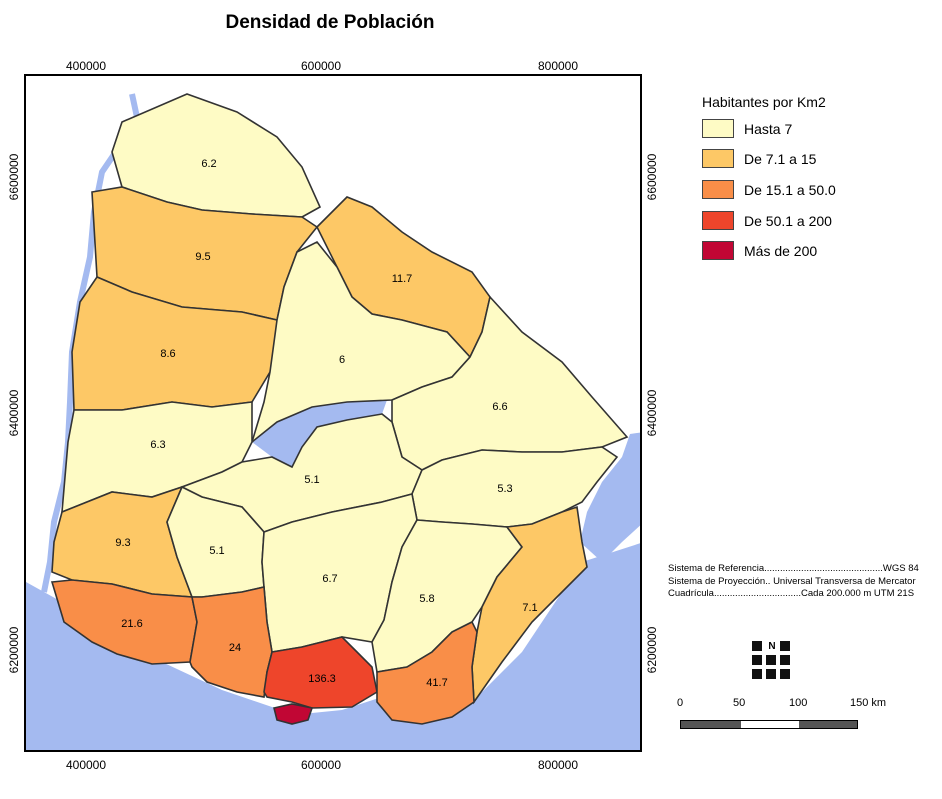  I want to click on legend-item-1: Hasta 7, so click(747, 128).